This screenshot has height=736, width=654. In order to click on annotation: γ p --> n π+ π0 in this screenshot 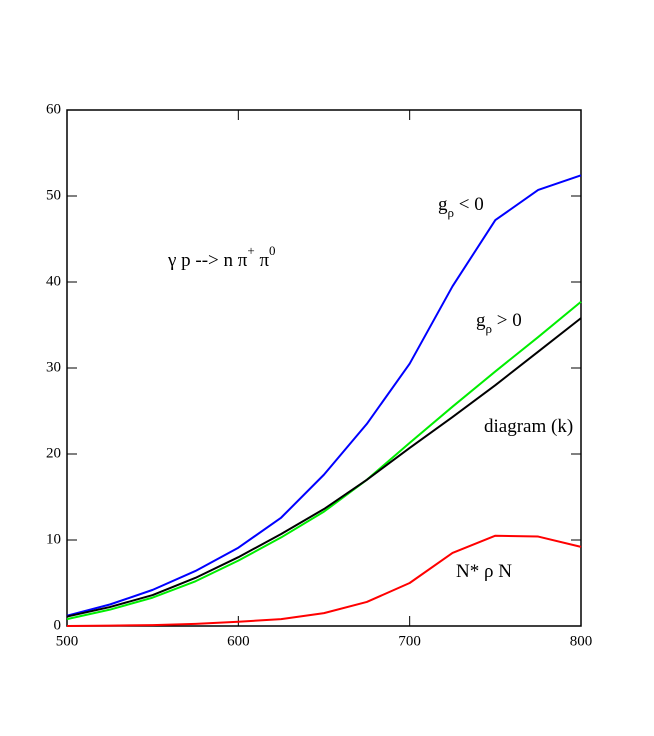, I will do `click(221, 257)`.